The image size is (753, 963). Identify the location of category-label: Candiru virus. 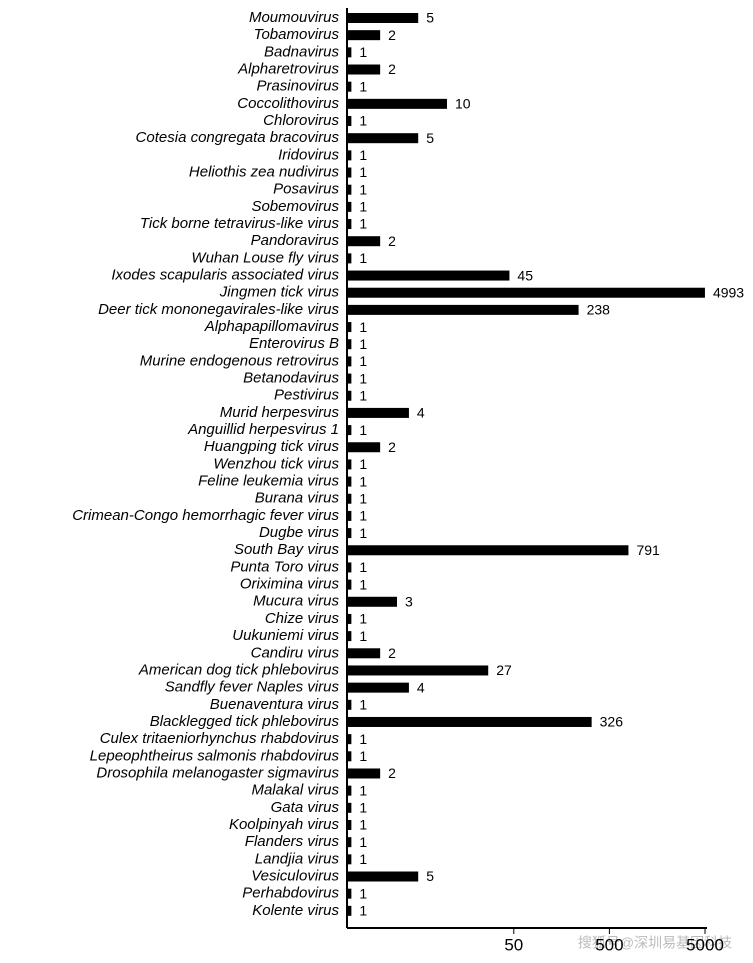
(295, 652).